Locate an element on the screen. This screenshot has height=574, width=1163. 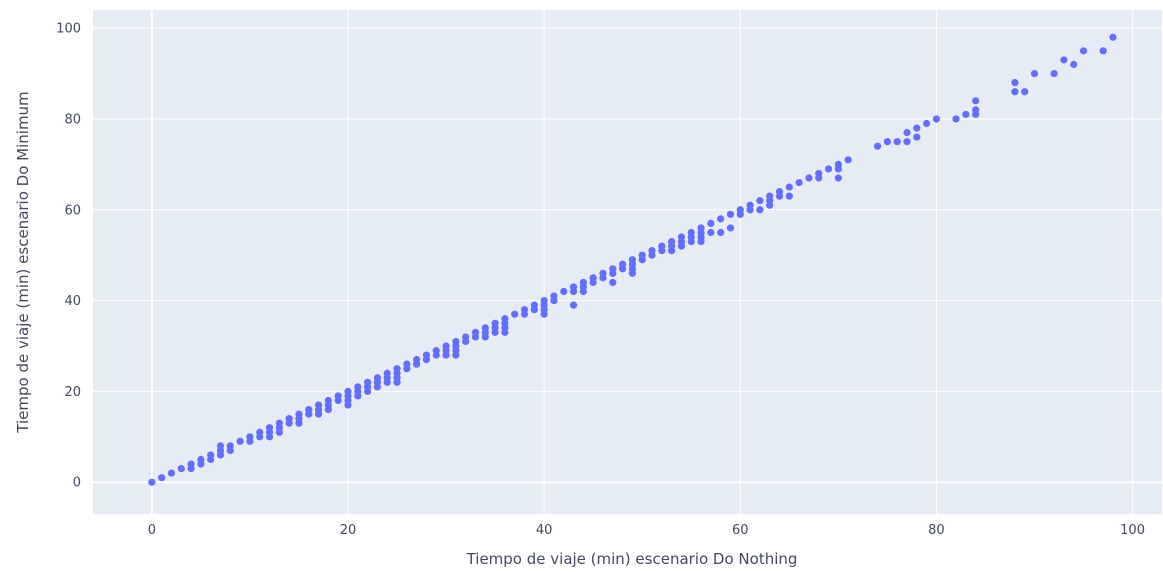
y-axis-ticks: 0 20 40 60 80 100 is located at coordinates (68, 256).